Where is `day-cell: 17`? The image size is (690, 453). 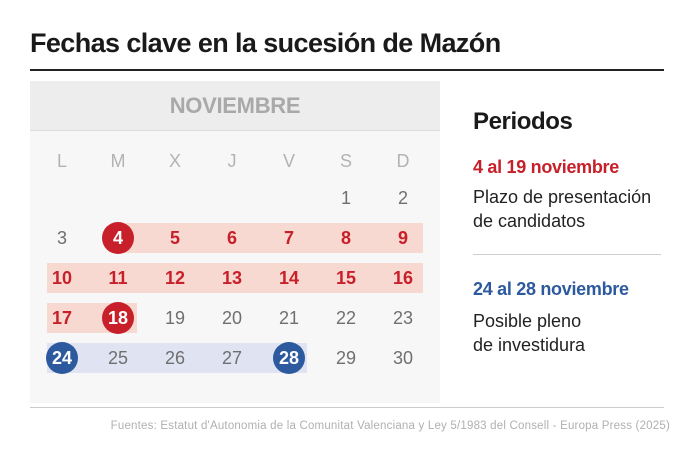 day-cell: 17 is located at coordinates (62, 317).